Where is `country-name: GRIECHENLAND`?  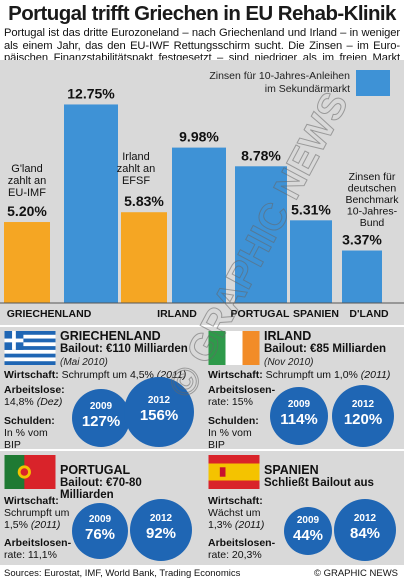 country-name: GRIECHENLAND is located at coordinates (110, 336).